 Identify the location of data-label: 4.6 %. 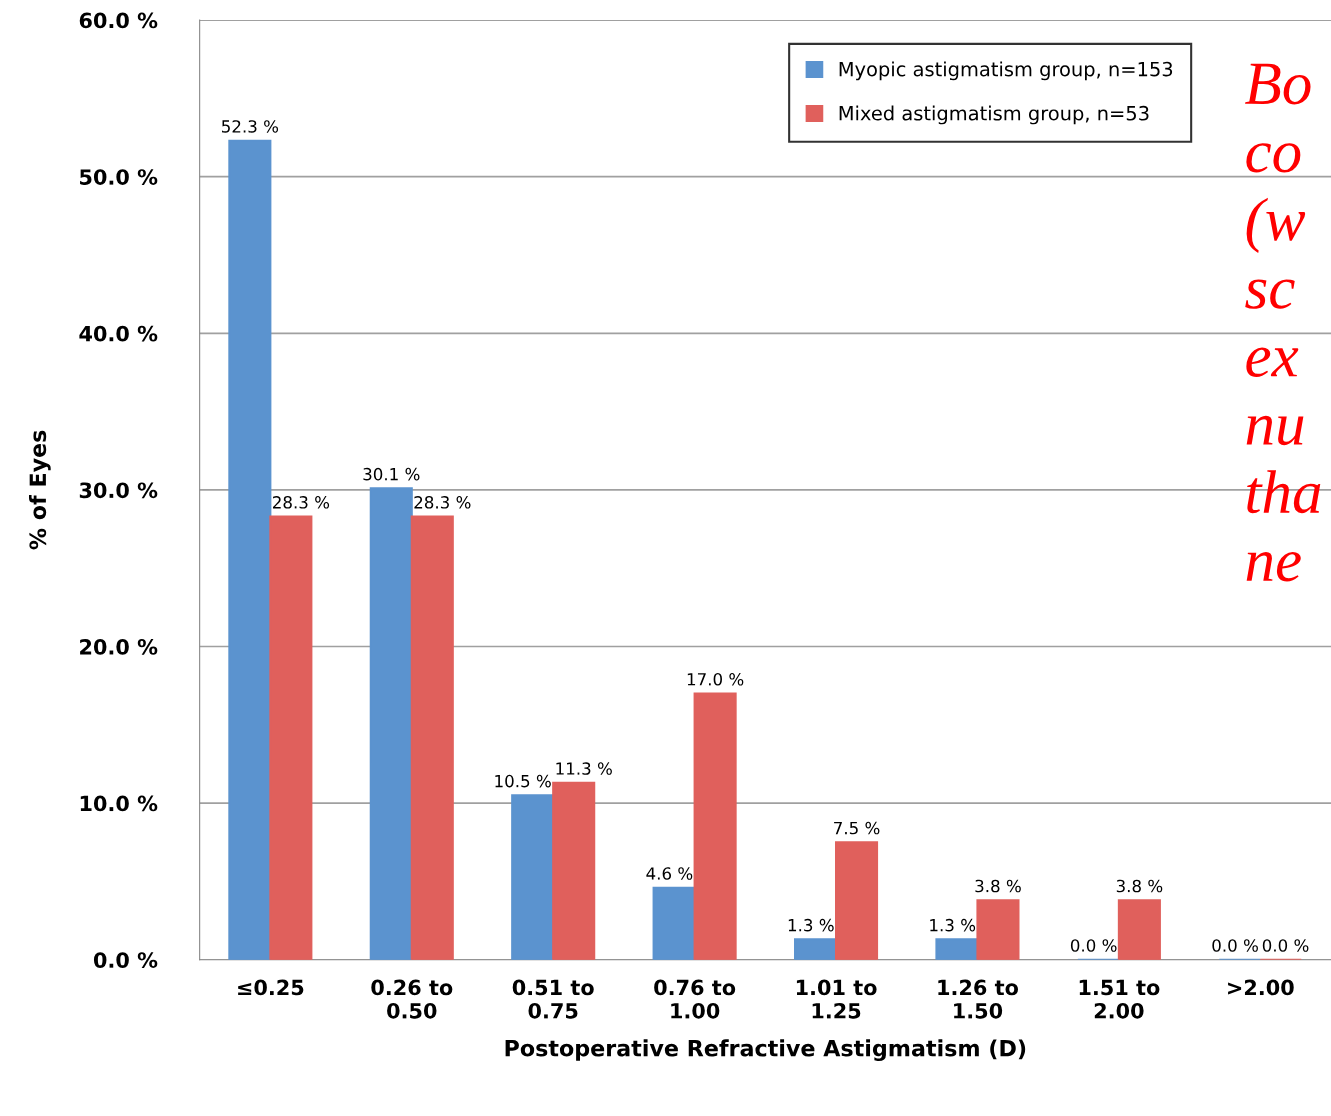
(669, 873).